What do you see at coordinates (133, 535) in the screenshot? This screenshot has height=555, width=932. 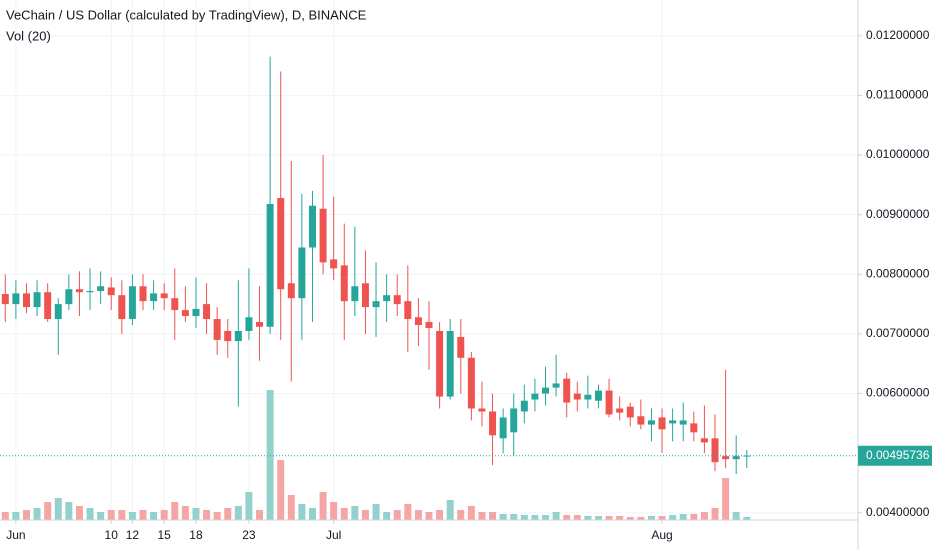 I see `x-tick-label: 12` at bounding box center [133, 535].